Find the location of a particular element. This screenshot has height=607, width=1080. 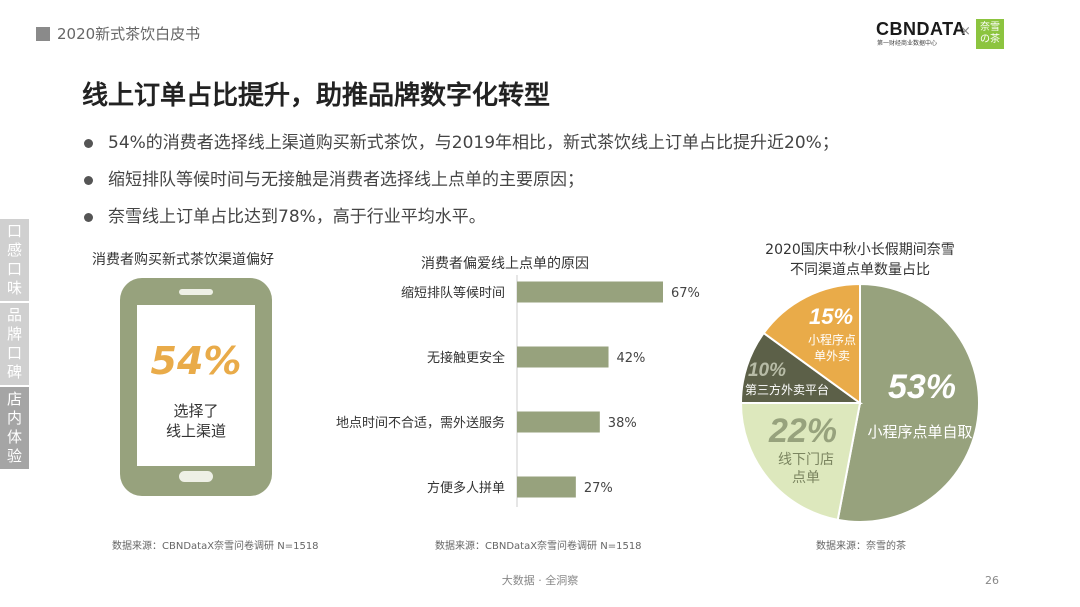

bullet-item: 缩短排队等候时间与无接触是消费者选择线上点单的主要原因； is located at coordinates (460, 180).